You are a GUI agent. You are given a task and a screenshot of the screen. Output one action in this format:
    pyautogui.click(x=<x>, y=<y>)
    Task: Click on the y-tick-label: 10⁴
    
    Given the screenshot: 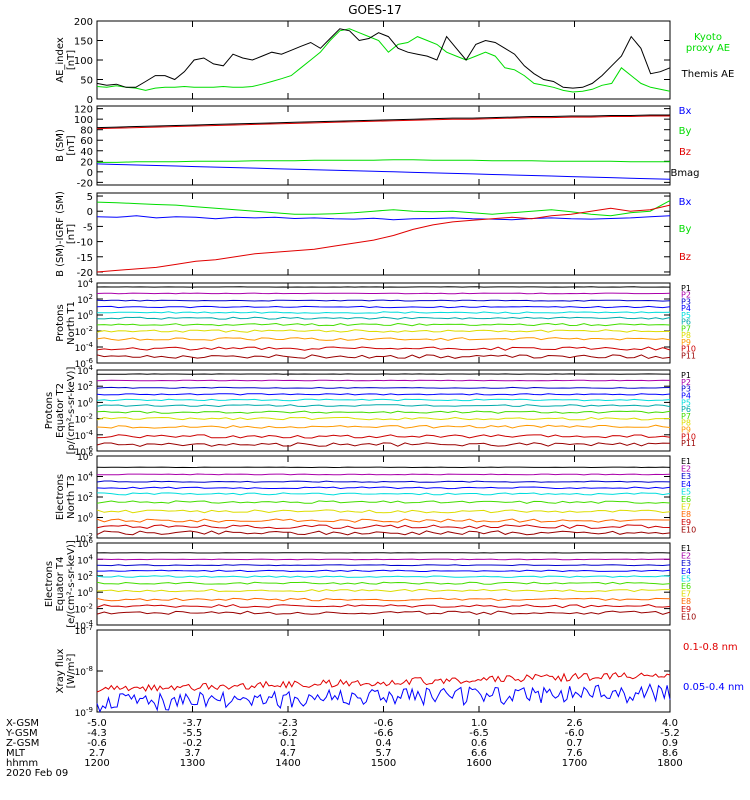 What is the action you would take?
    pyautogui.click(x=85, y=559)
    